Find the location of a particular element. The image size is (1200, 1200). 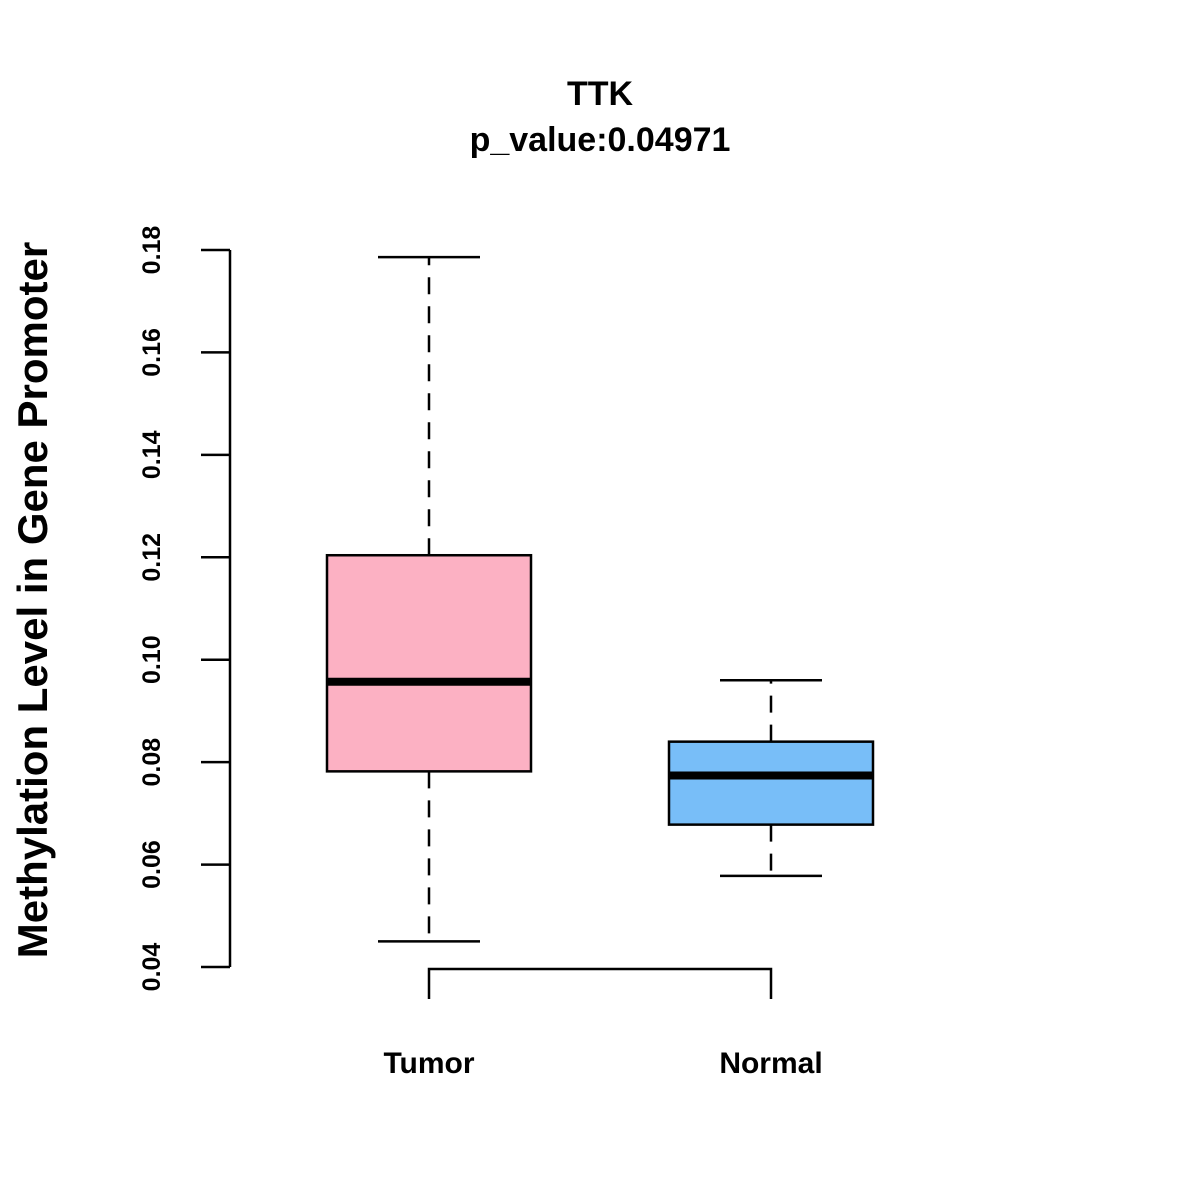

bracket-line is located at coordinates (600, 983).